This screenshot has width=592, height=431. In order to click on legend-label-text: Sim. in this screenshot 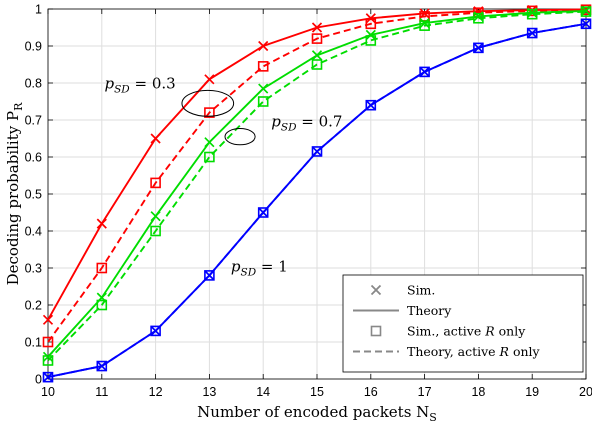, I will do `click(421, 290)`.